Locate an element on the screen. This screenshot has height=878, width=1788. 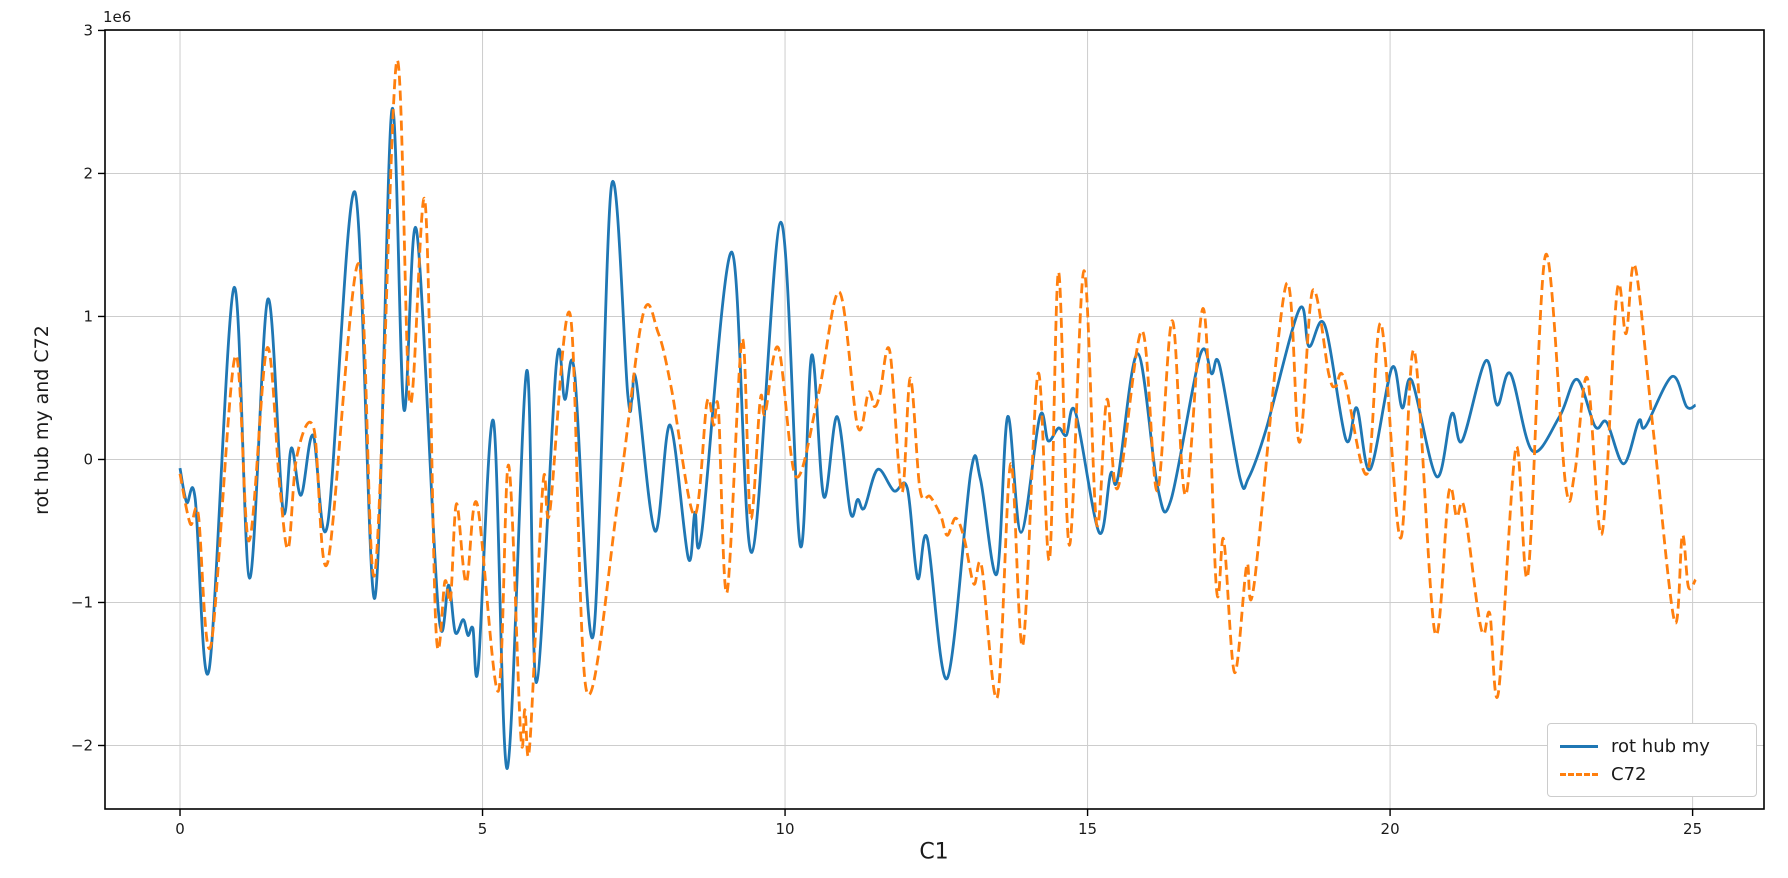
x-tick-label: 0 is located at coordinates (180, 829).